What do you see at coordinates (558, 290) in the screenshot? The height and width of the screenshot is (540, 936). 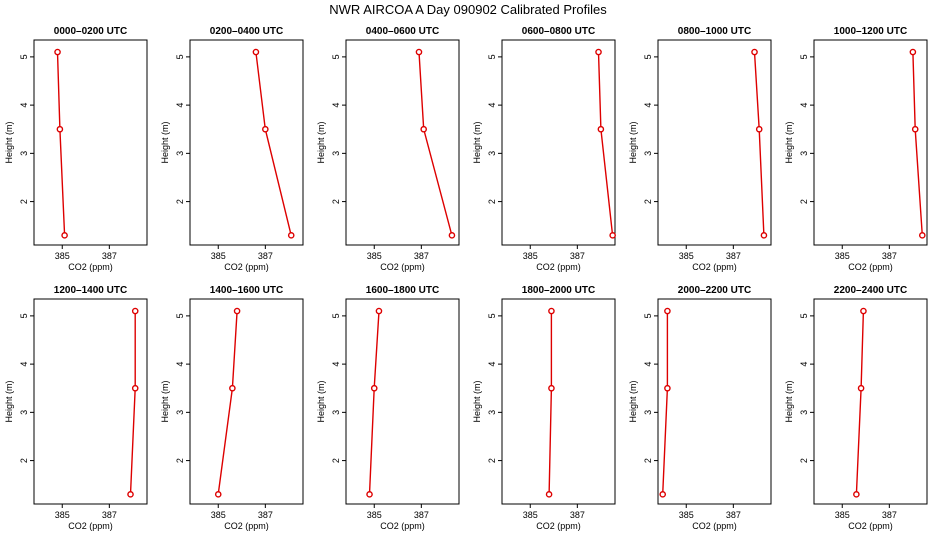 I see `panel-title: 1800–2000 UTC` at bounding box center [558, 290].